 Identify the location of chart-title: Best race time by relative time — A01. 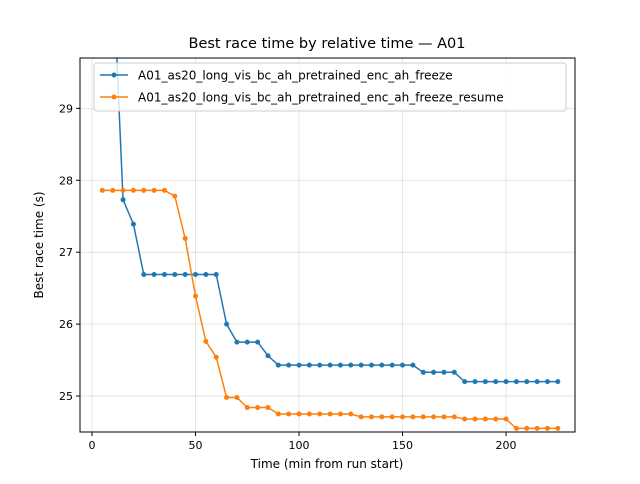
(327, 44).